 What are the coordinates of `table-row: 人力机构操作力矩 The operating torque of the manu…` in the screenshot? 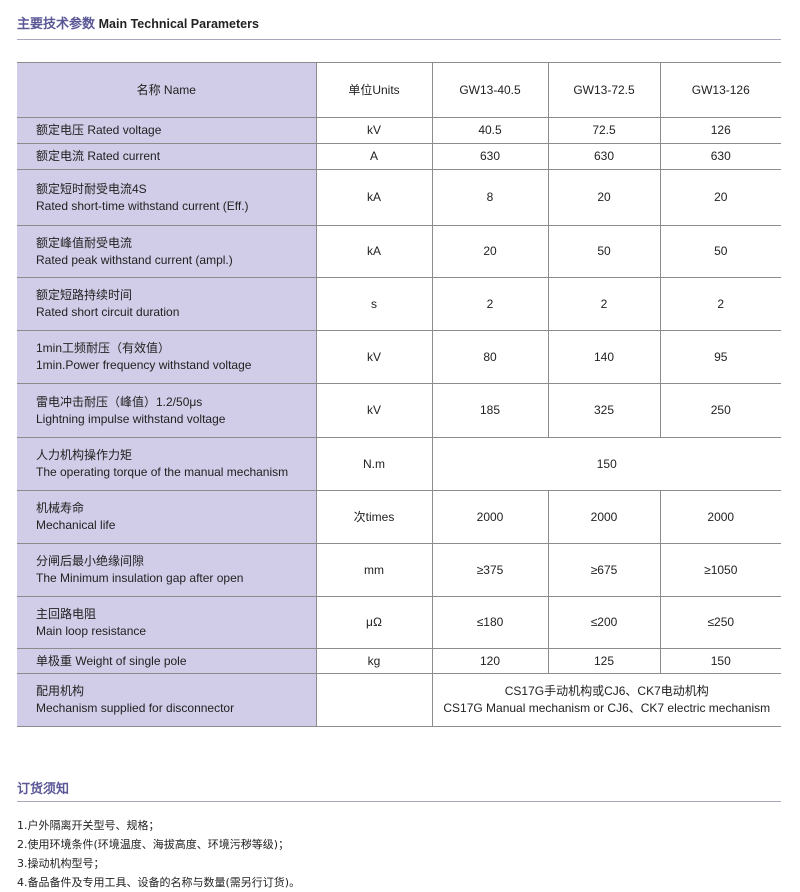 It's located at (399, 464).